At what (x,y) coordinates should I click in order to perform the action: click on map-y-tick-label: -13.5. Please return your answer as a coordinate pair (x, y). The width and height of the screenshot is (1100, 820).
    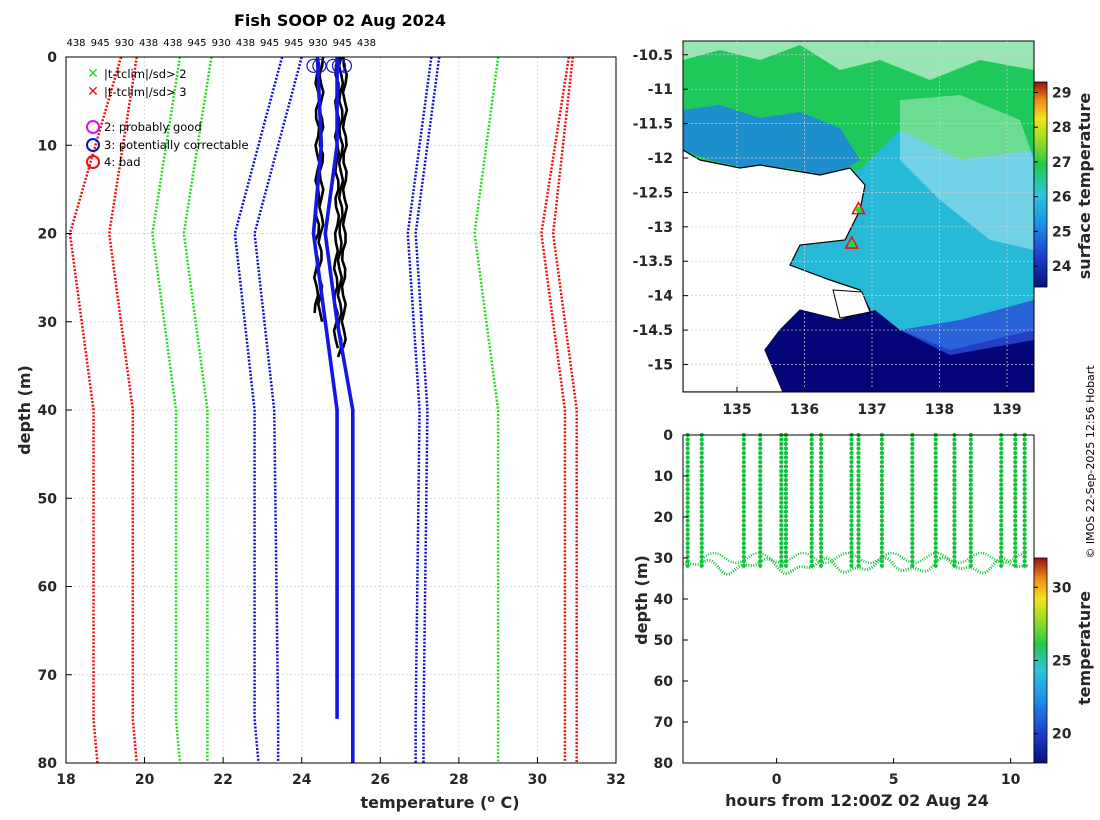
    Looking at the image, I should click on (653, 262).